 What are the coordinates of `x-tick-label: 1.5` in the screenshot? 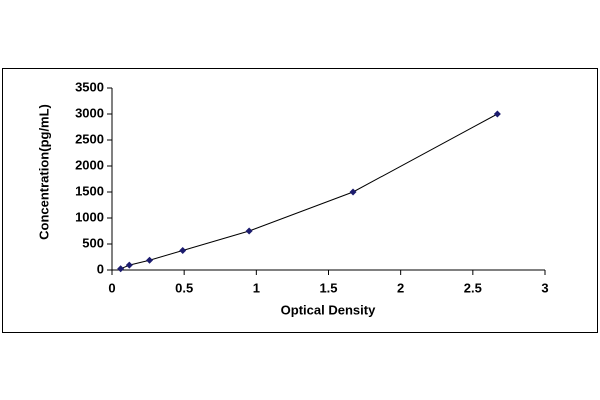 It's located at (328, 287).